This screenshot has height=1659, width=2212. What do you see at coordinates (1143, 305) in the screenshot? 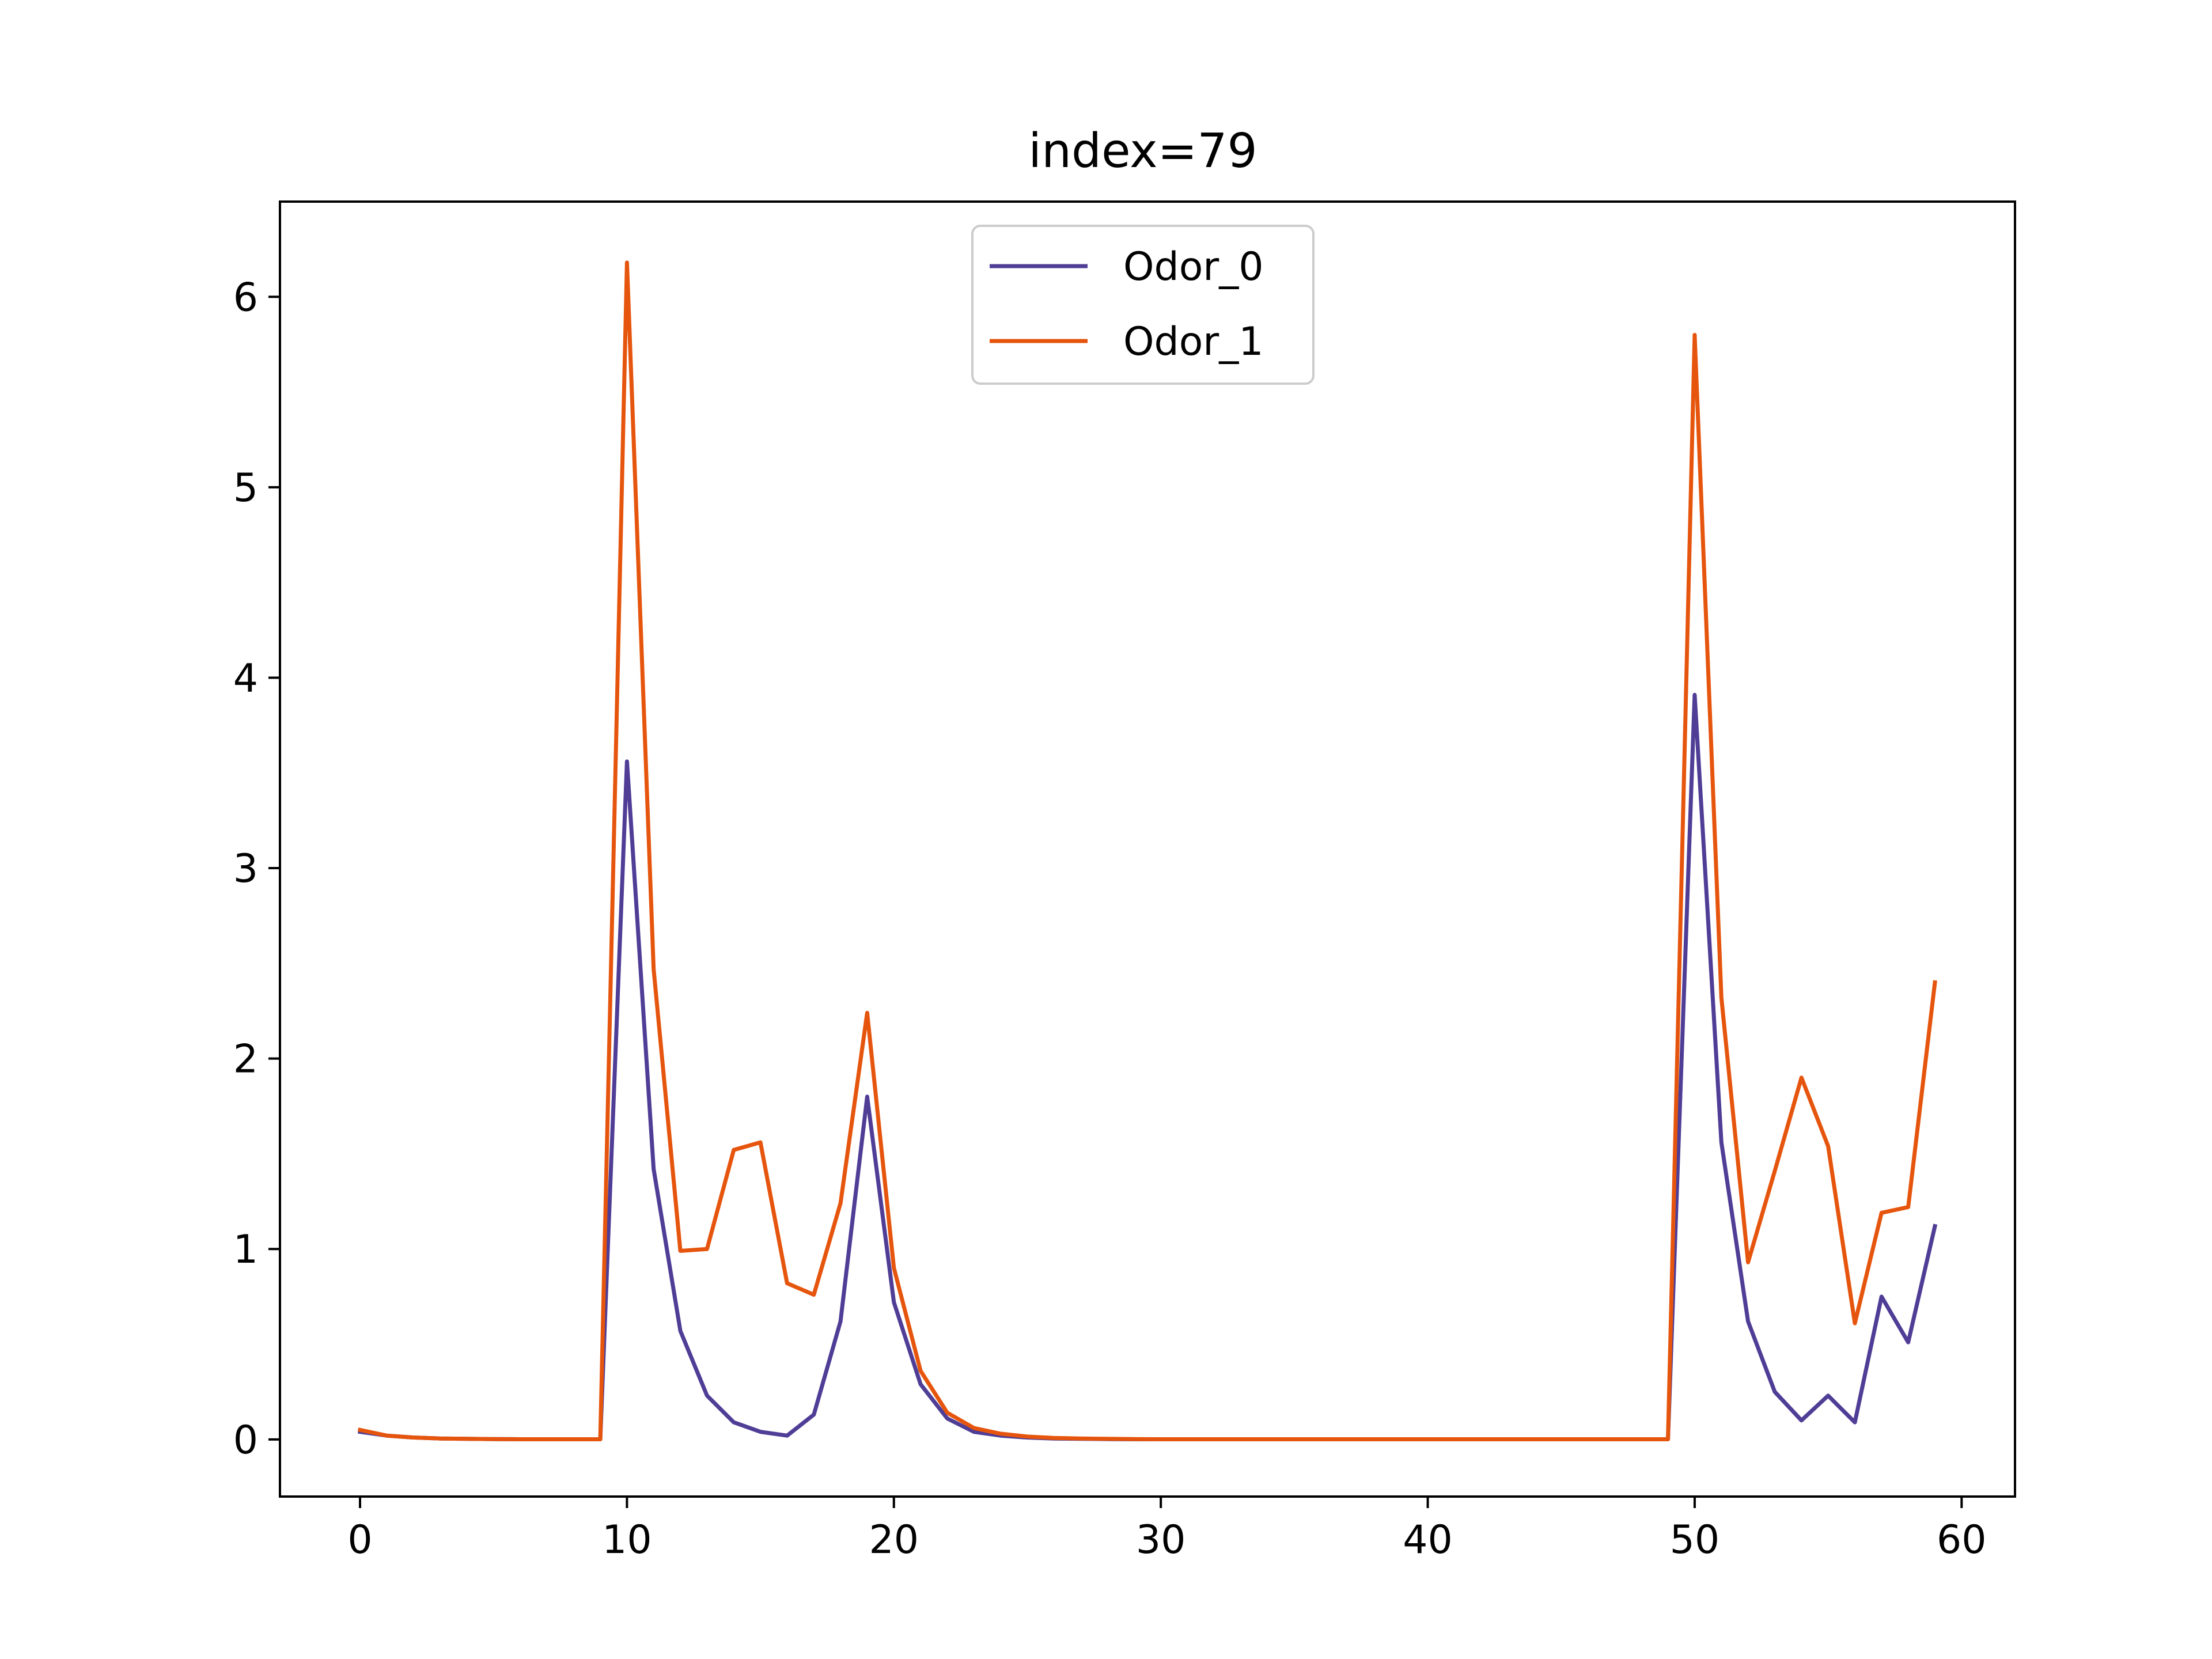
I see `legend: Odor_0 Odor_1` at bounding box center [1143, 305].